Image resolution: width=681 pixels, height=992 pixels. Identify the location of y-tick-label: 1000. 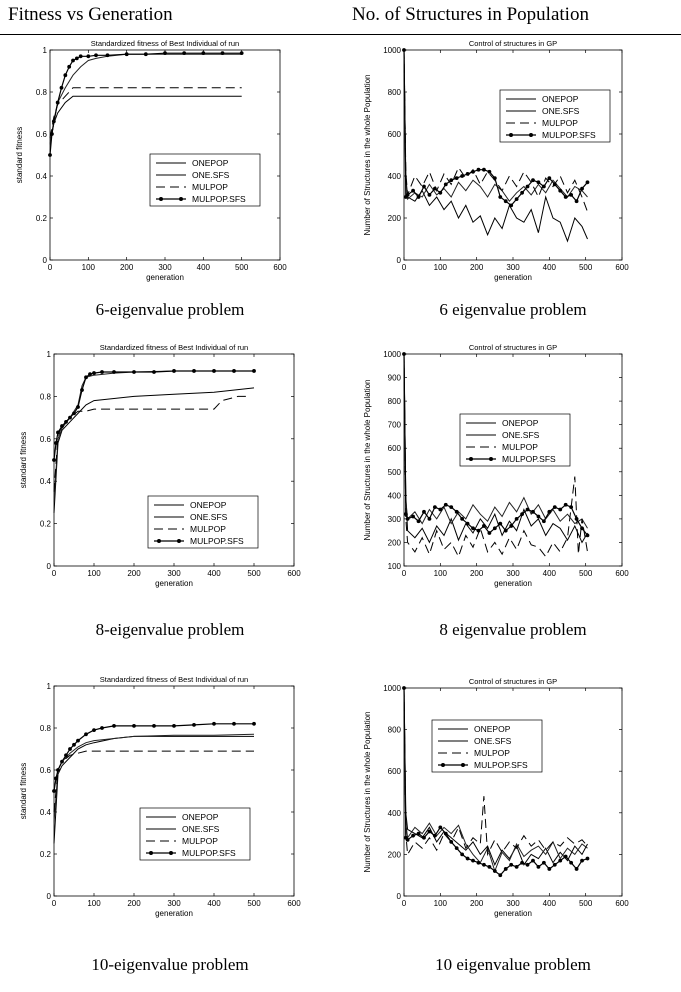
(392, 354).